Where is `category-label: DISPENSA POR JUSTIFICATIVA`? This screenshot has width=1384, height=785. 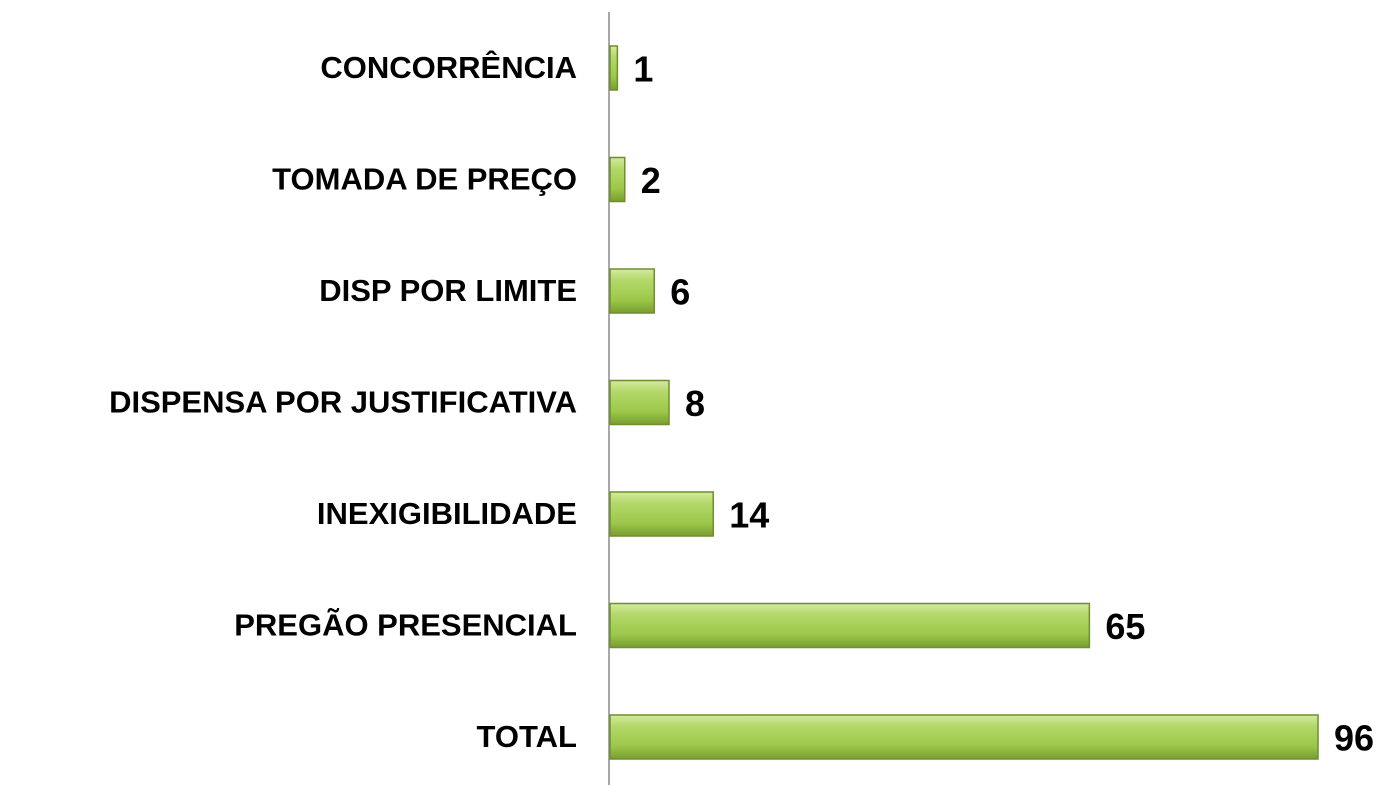 category-label: DISPENSA POR JUSTIFICATIVA is located at coordinates (343, 402).